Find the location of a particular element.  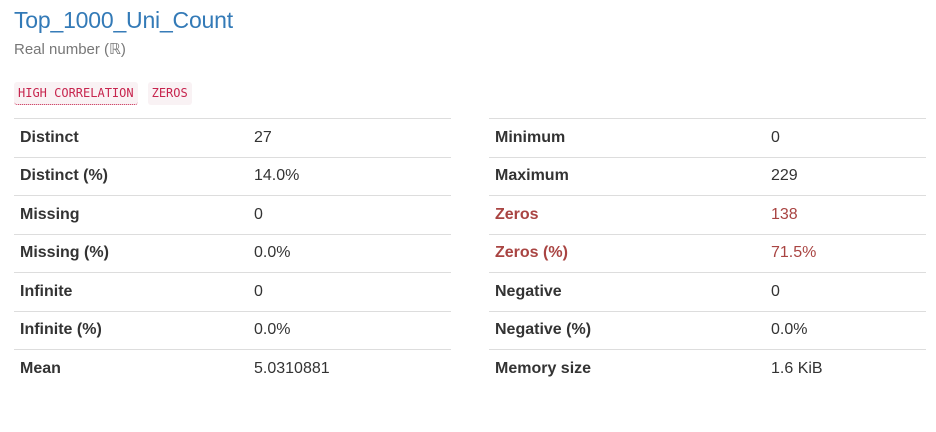

table-row: Maximum 229 is located at coordinates (707, 176).